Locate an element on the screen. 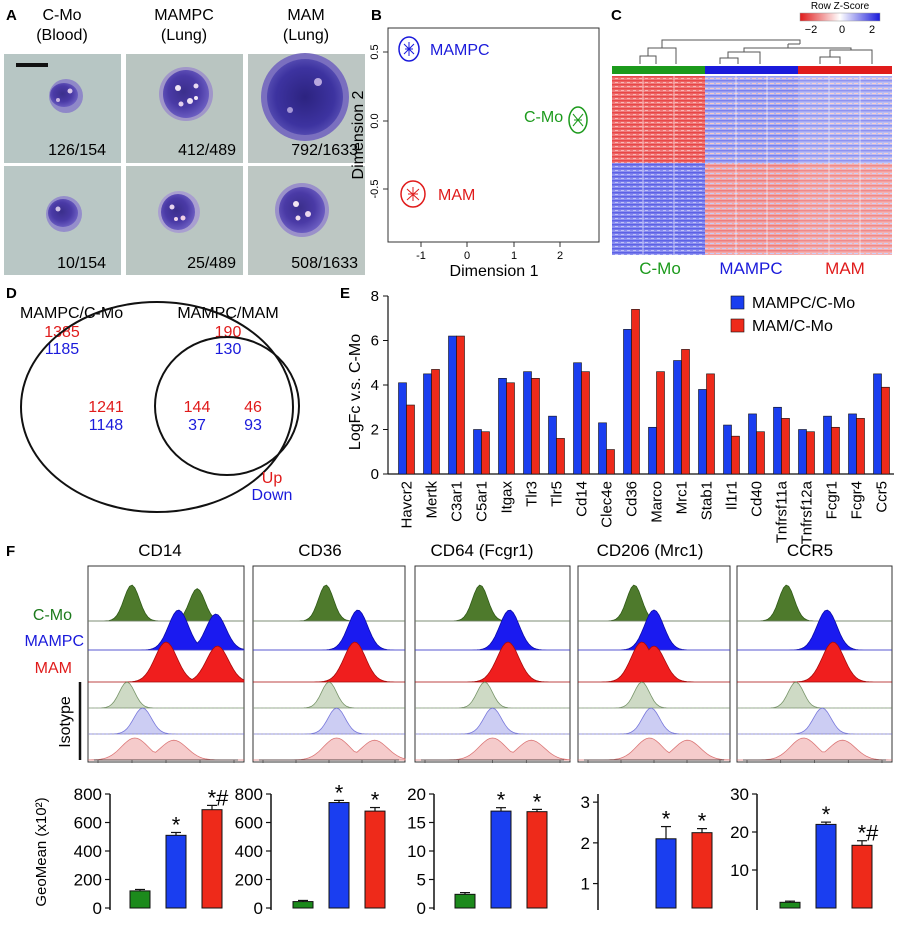 Image resolution: width=897 pixels, height=931 pixels. e-category-label: Mertk is located at coordinates (432, 500).